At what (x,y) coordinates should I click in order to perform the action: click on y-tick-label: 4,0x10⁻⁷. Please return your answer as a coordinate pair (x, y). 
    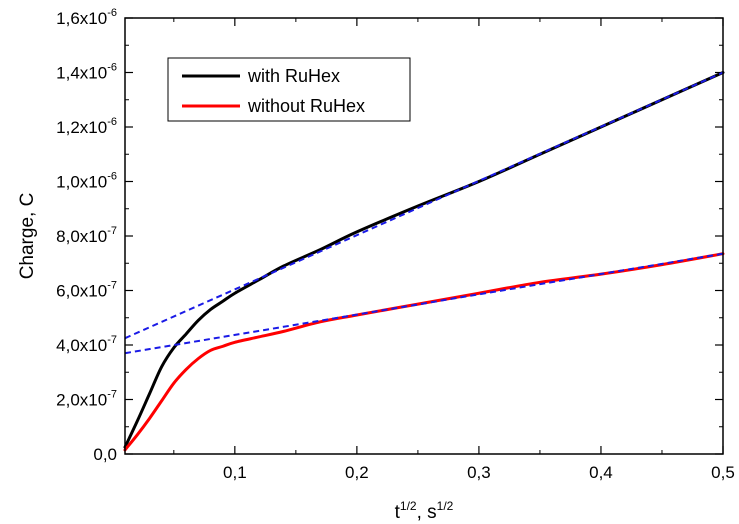
    Looking at the image, I should click on (86, 344).